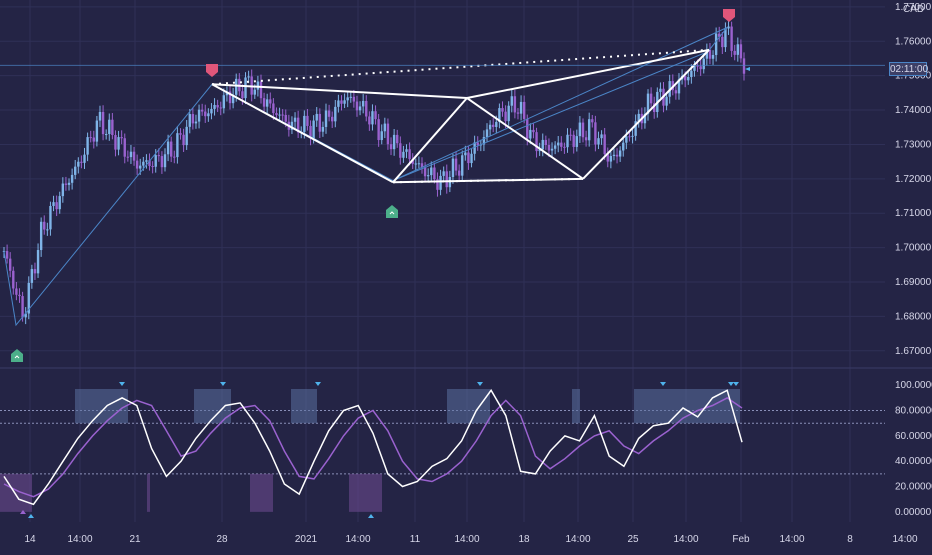 Image resolution: width=932 pixels, height=555 pixels. Describe the element at coordinates (913, 76) in the screenshot. I see `price-tick-label: 1.75000` at that location.